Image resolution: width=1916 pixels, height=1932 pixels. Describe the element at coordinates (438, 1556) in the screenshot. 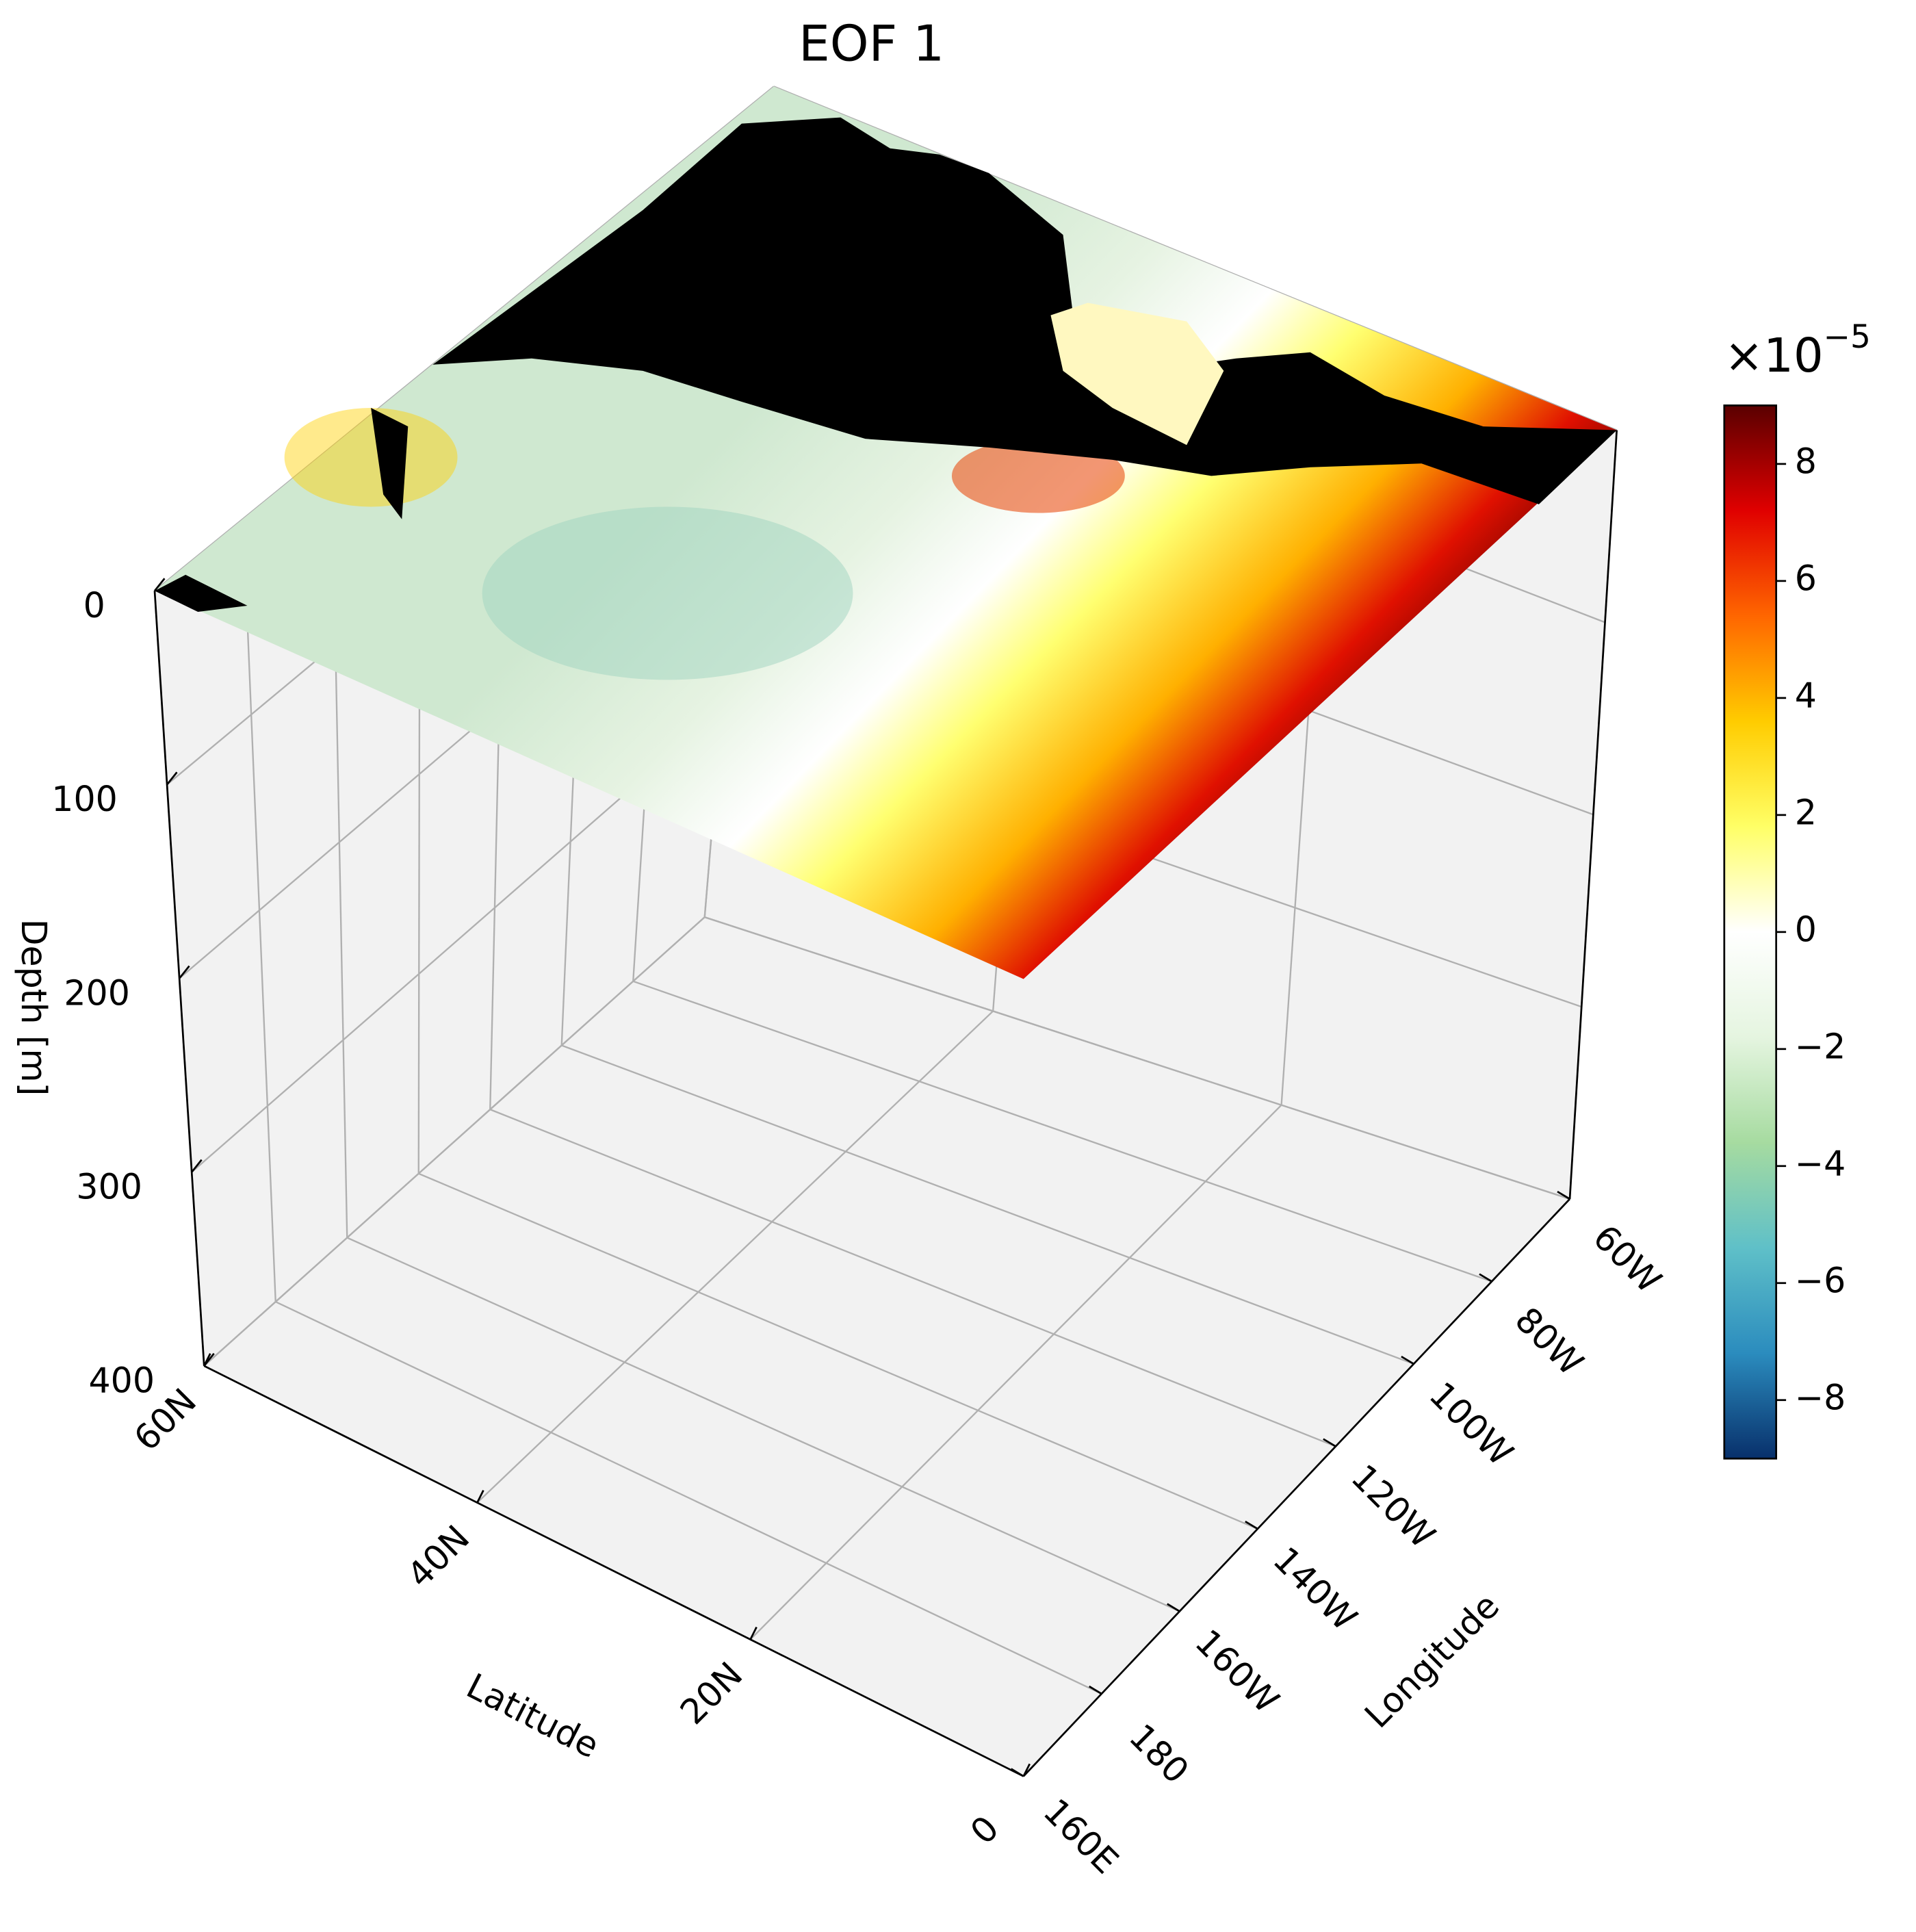

I see `x-tick-label: 40N` at that location.